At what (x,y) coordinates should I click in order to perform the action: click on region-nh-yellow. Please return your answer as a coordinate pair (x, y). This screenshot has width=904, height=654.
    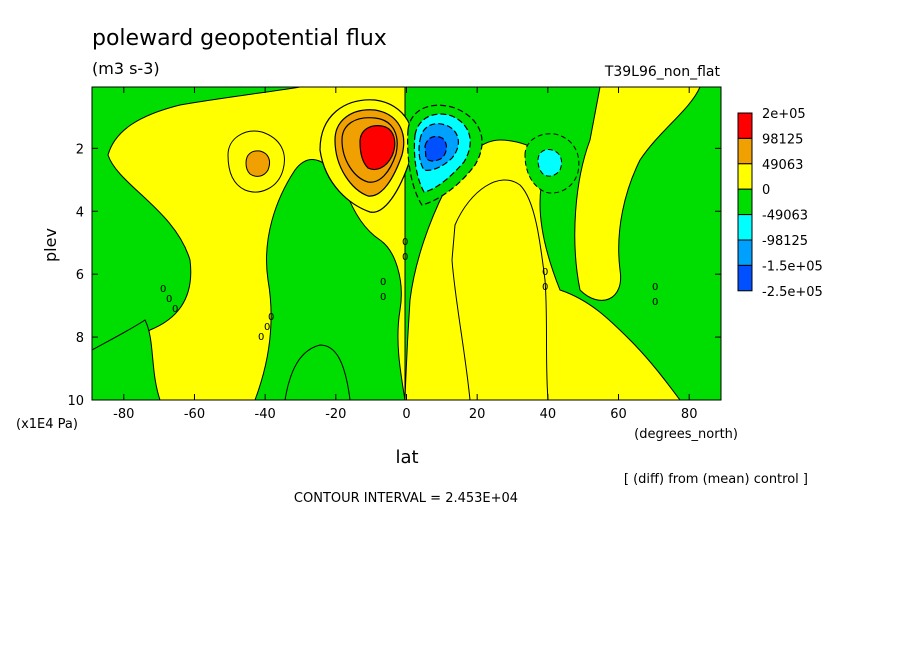
    Looking at the image, I should click on (500, 289).